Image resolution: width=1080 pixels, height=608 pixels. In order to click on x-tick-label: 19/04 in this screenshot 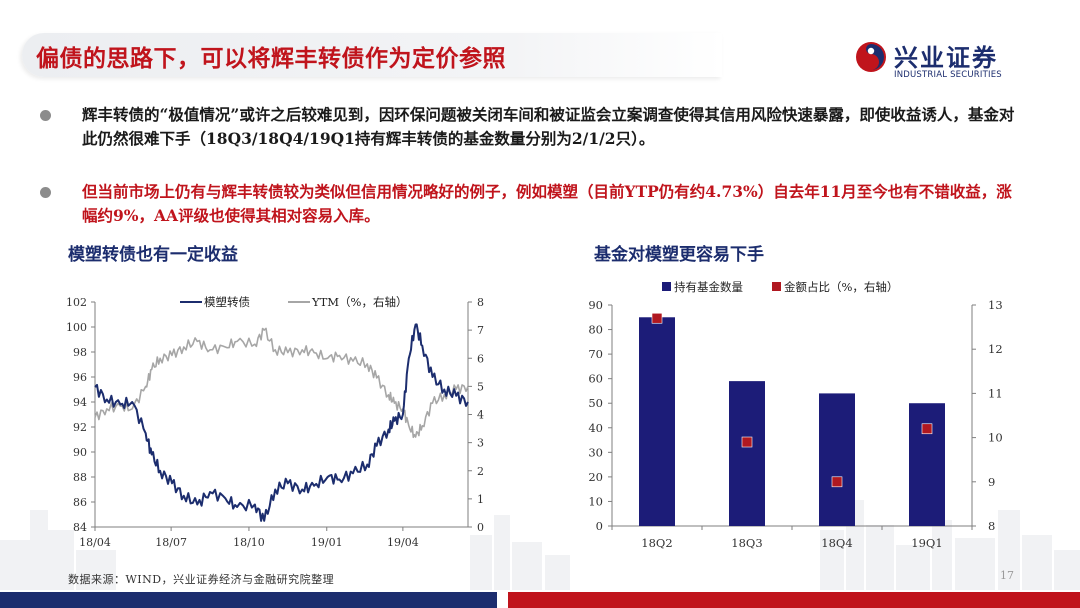, I will do `click(403, 542)`.